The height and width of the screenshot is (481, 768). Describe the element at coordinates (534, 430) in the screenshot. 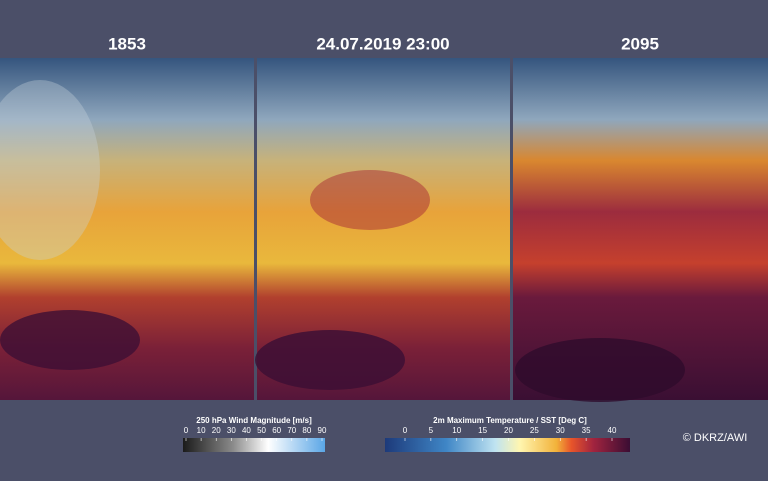

I see `tick-label: 25` at that location.